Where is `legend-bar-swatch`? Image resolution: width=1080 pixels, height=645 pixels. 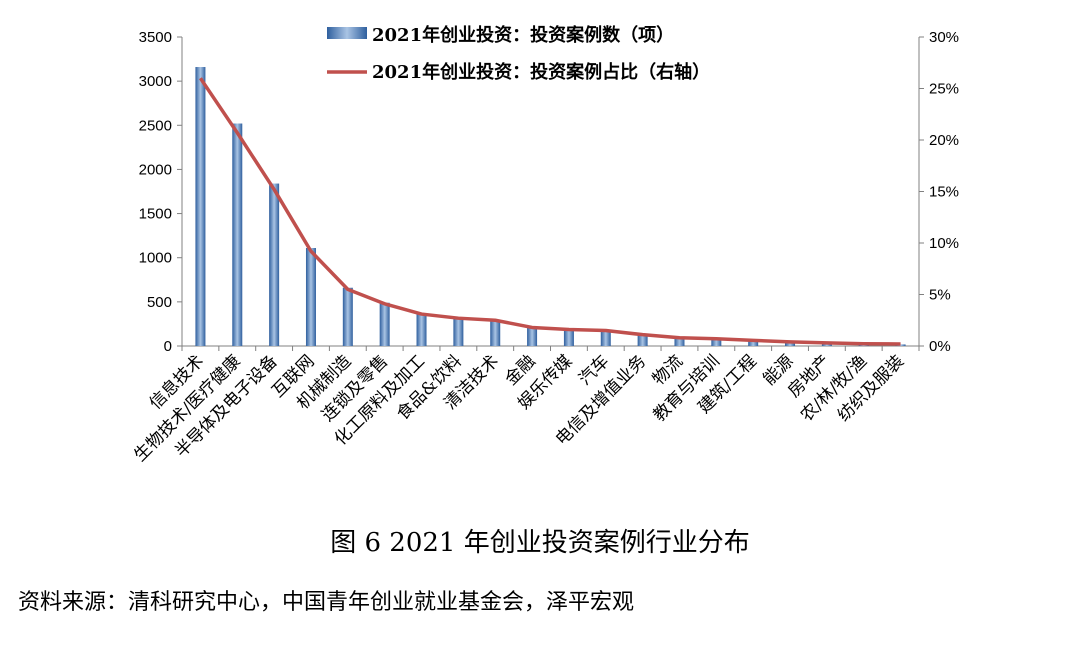
legend-bar-swatch is located at coordinates (347, 33).